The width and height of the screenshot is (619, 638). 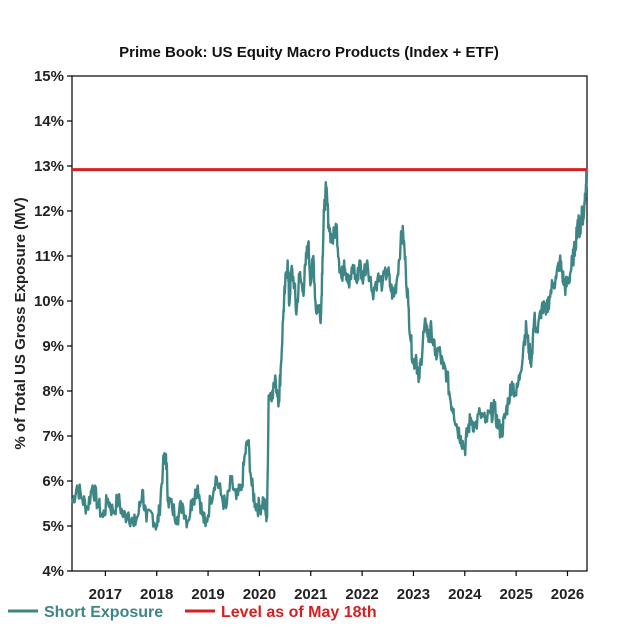 What do you see at coordinates (49, 76) in the screenshot?
I see `y-tick-label: 15%` at bounding box center [49, 76].